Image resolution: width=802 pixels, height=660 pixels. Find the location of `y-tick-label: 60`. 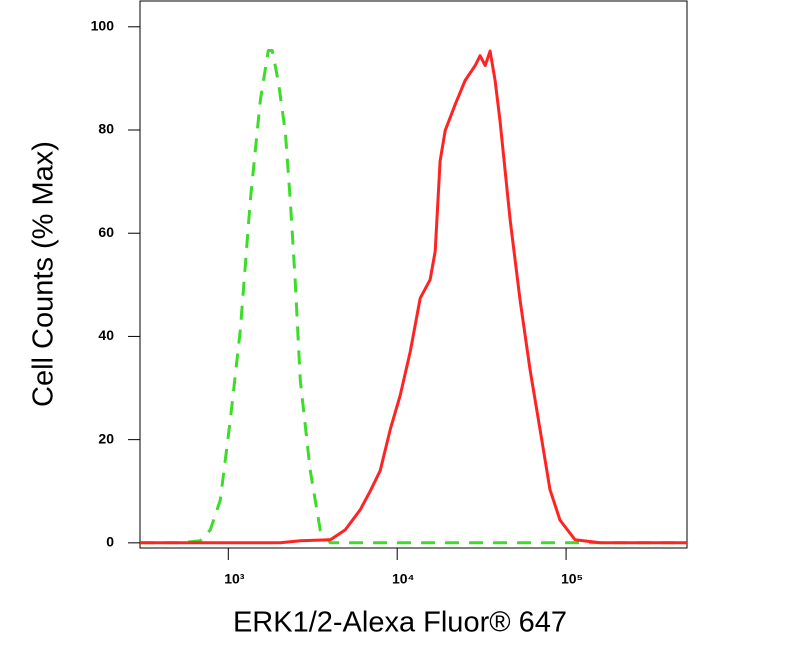

y-tick-label: 60 is located at coordinates (106, 232).